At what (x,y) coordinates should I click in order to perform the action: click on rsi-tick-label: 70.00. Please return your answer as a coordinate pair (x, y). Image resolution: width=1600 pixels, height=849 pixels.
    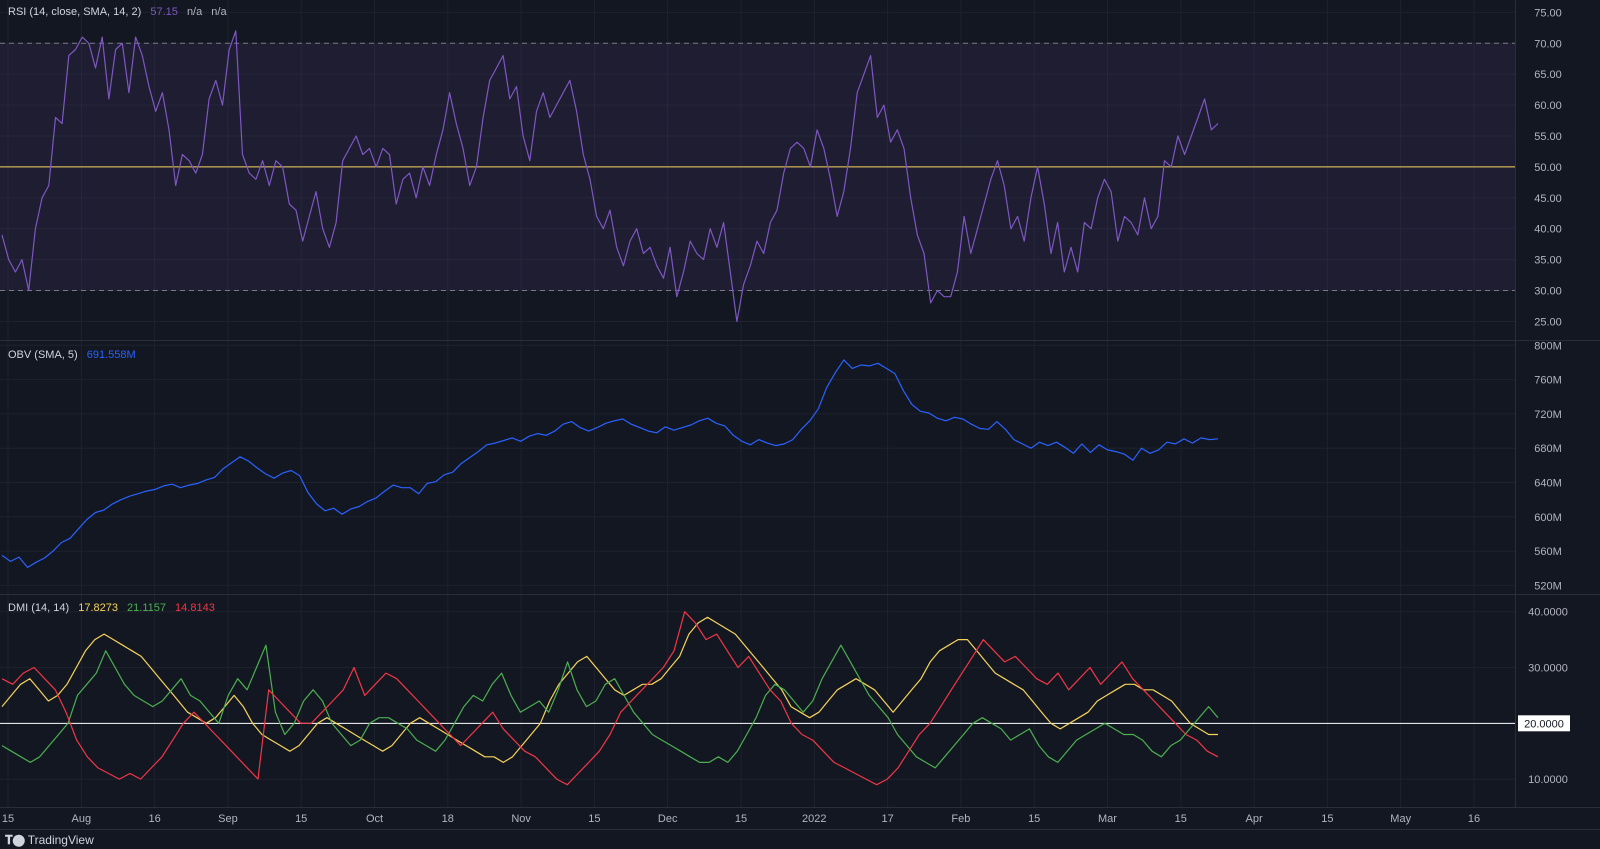
    Looking at the image, I should click on (1548, 44).